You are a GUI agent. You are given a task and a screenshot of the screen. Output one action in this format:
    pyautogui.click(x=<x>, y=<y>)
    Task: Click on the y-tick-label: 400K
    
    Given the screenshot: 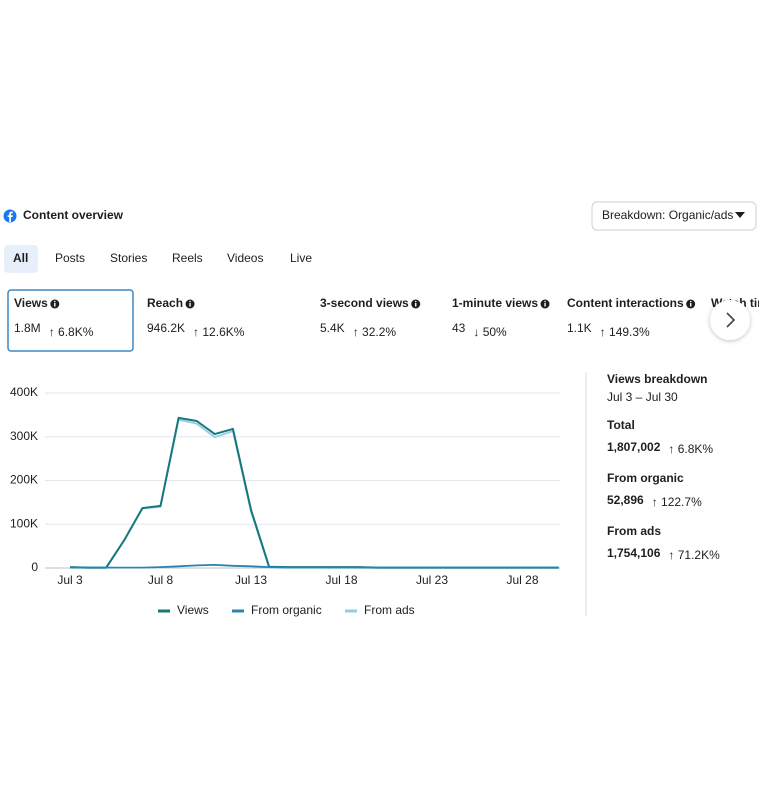 What is the action you would take?
    pyautogui.click(x=24, y=392)
    